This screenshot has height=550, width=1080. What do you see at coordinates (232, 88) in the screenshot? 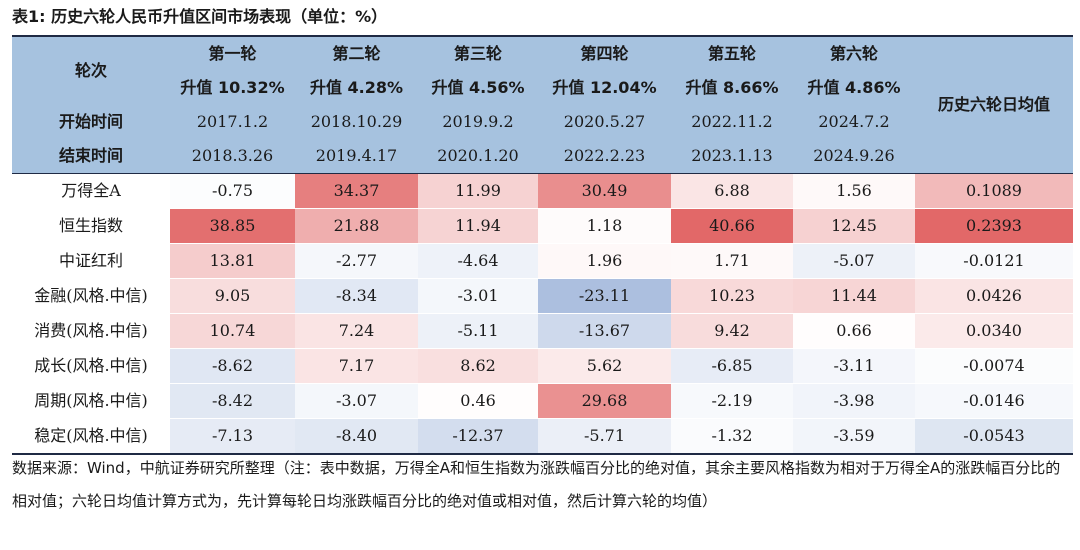
I see `header-round-gain: 升值 10.32%` at bounding box center [232, 88].